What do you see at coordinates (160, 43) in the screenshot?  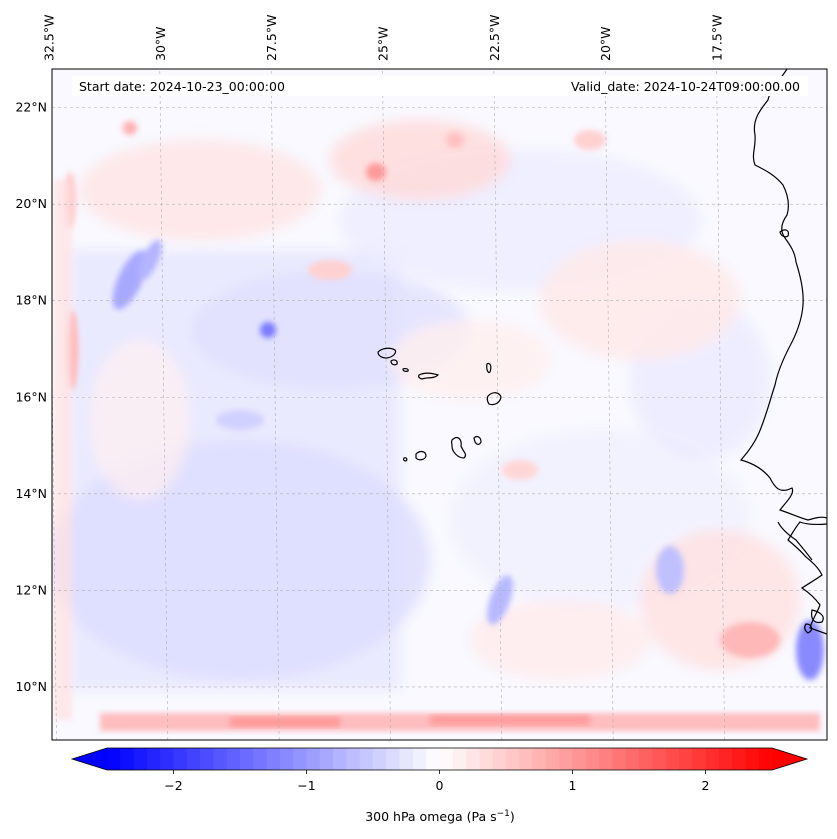 I see `lon-tick-label: 30°W` at bounding box center [160, 43].